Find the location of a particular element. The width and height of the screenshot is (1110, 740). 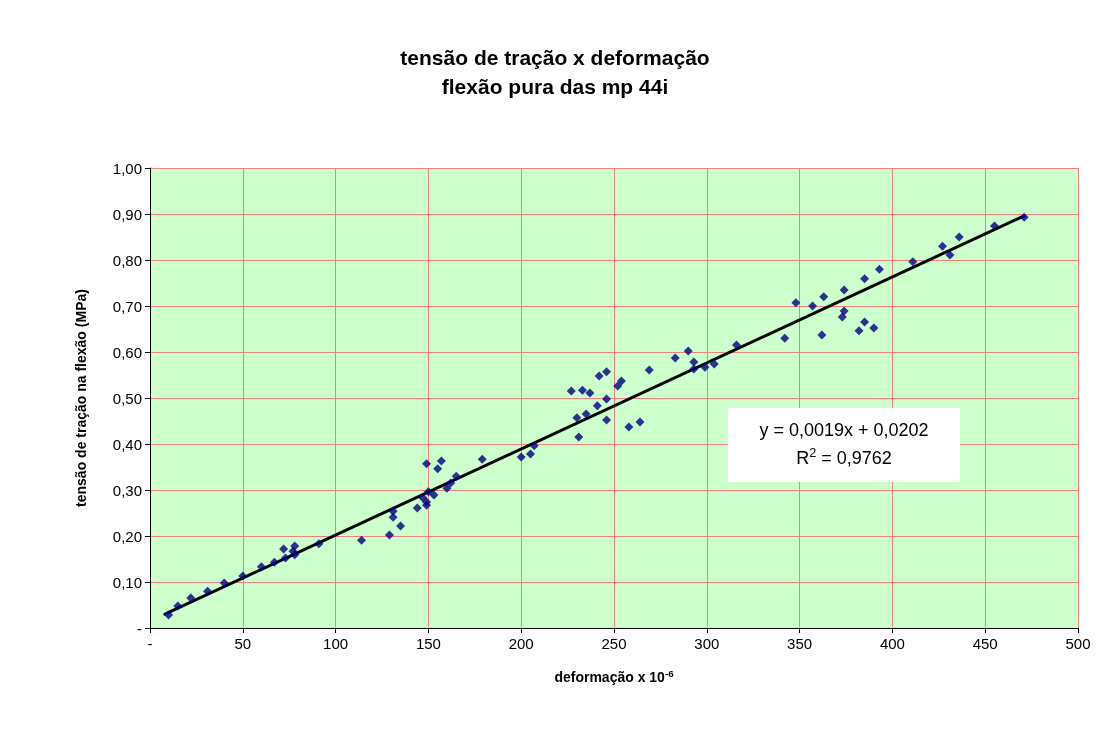

x-tick-label: 200 is located at coordinates (521, 643).